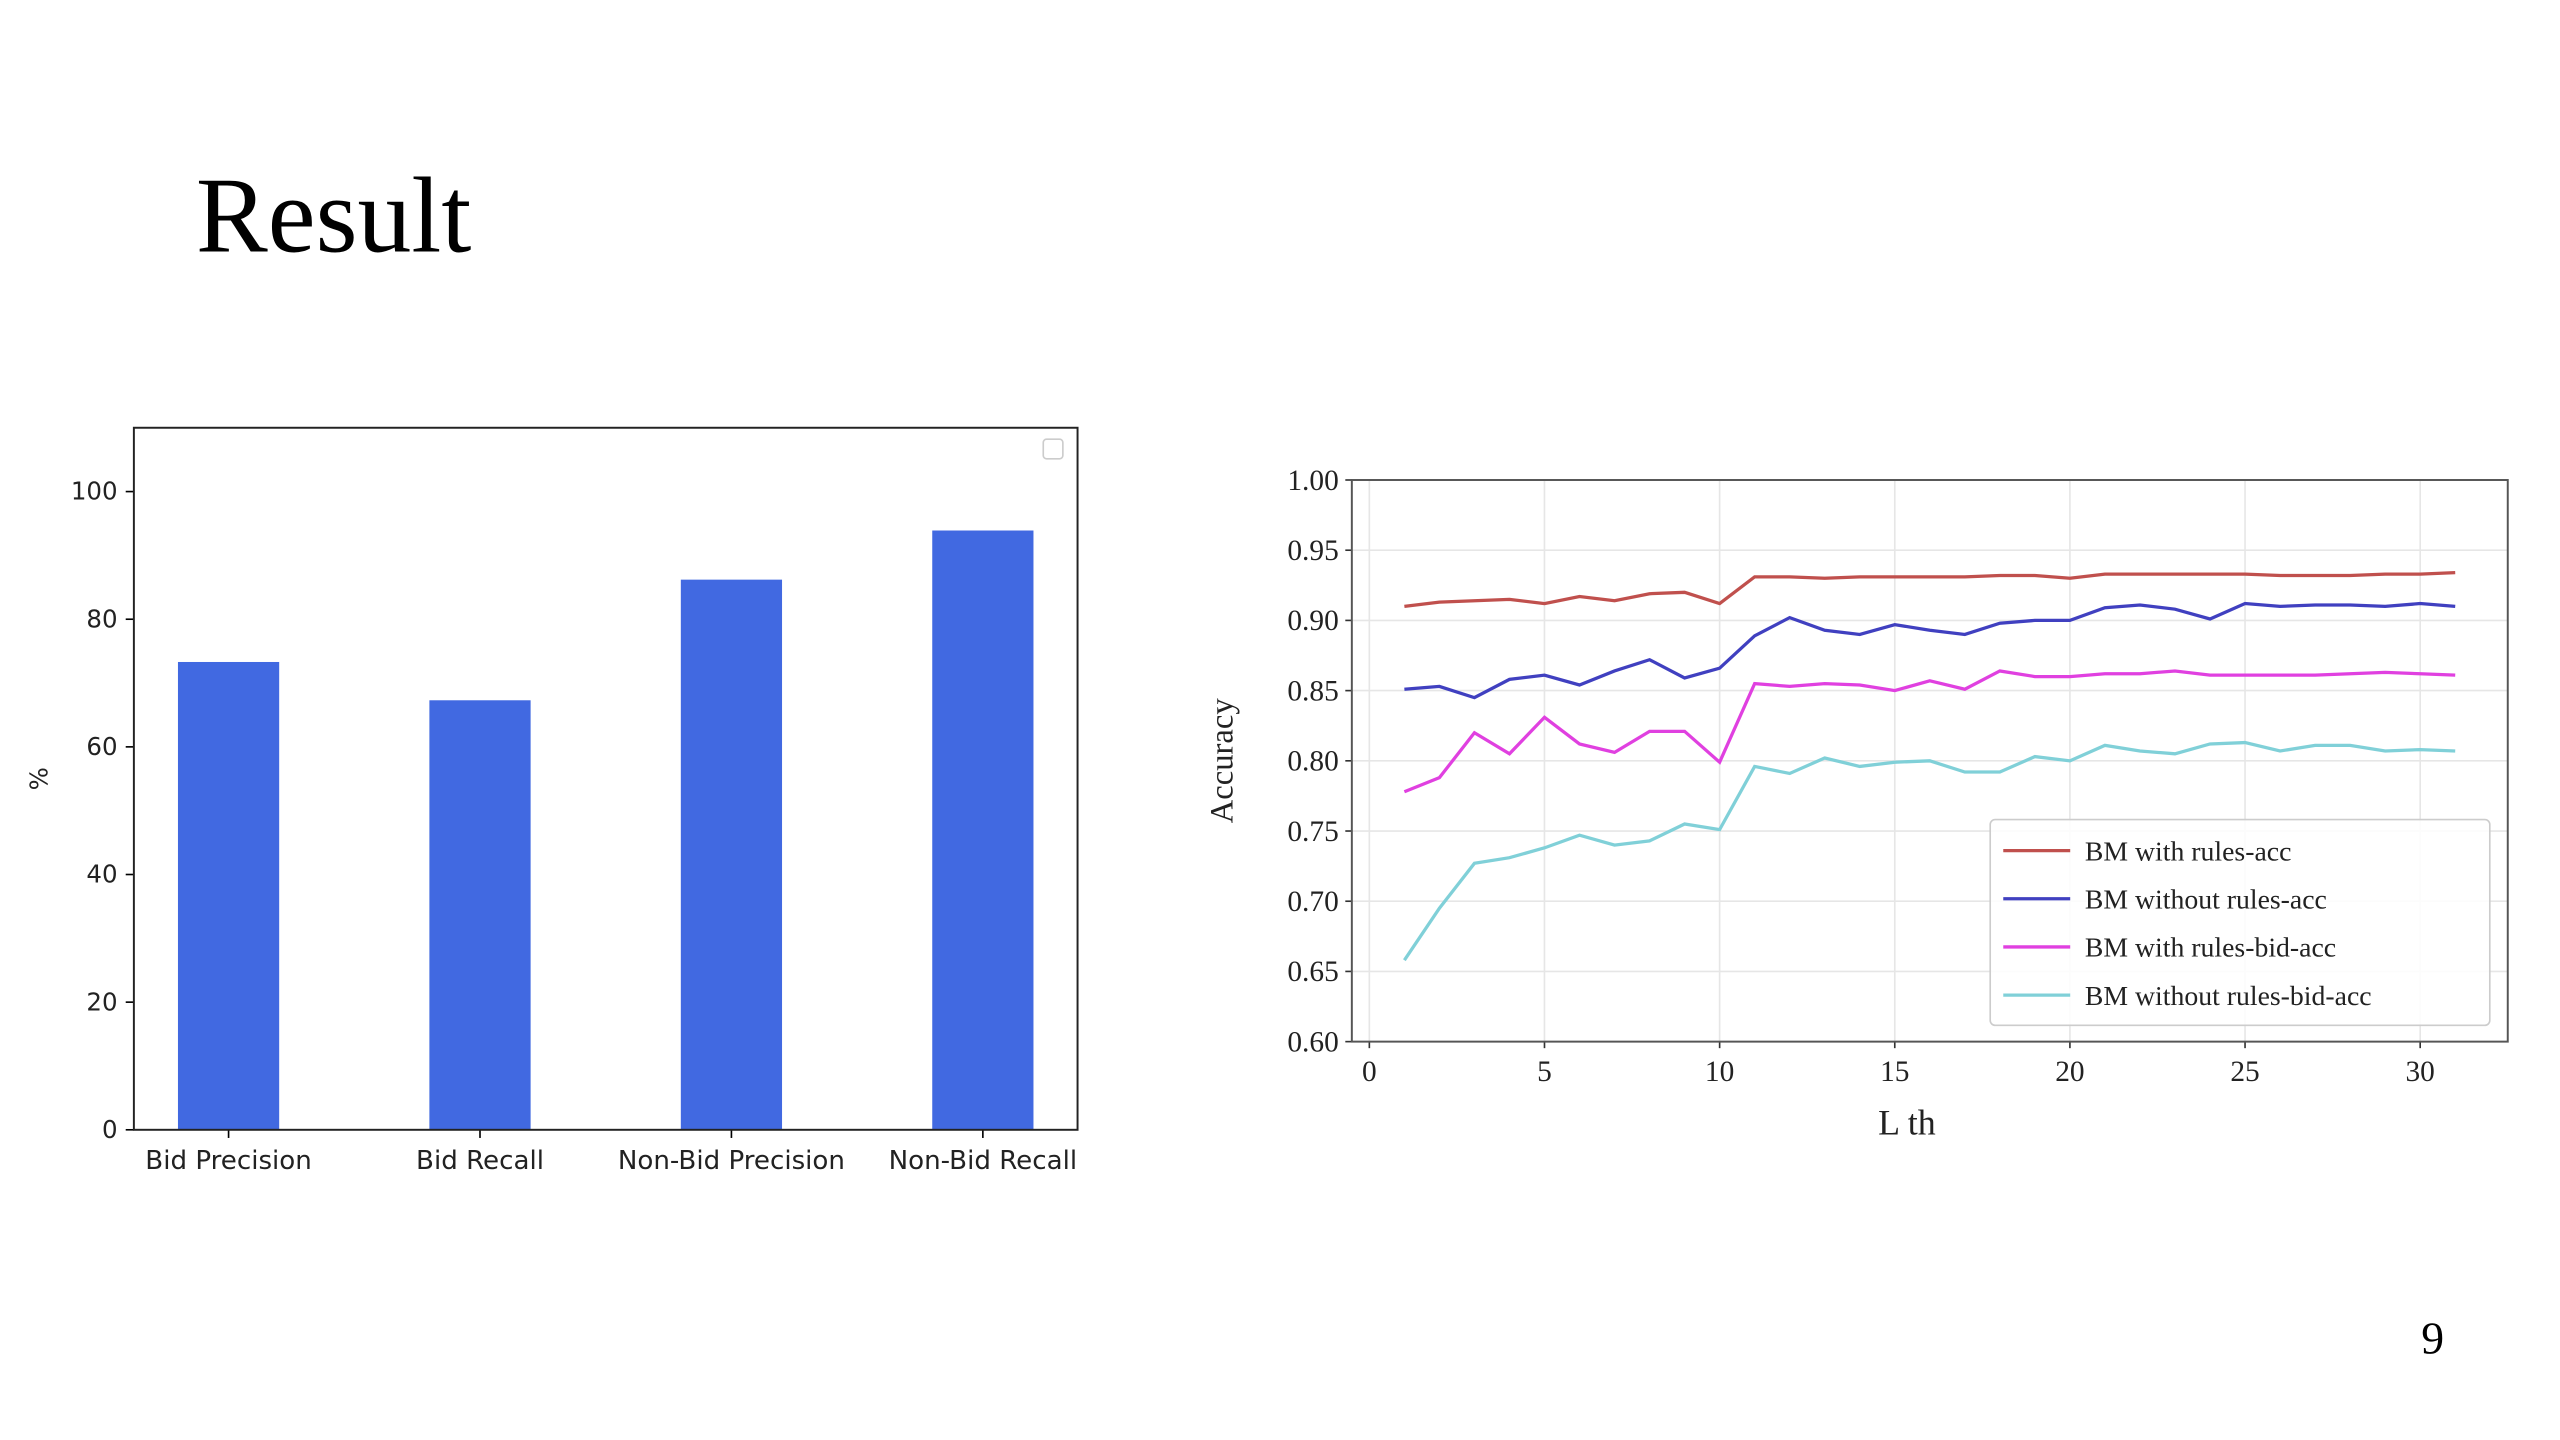 This screenshot has width=2560, height=1440. I want to click on y-tick-label: 40, so click(101, 874).